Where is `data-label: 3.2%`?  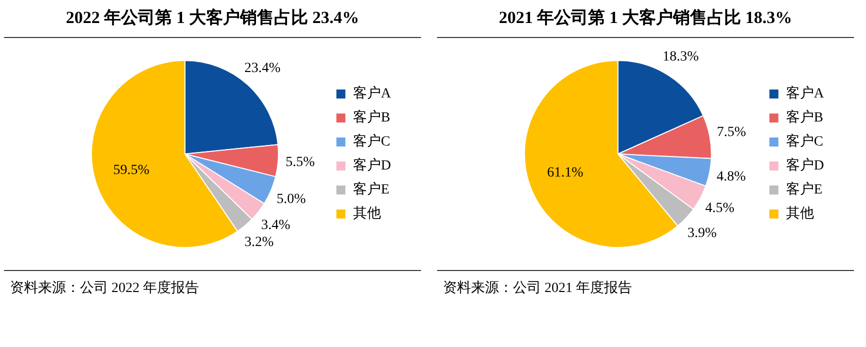 data-label: 3.2% is located at coordinates (259, 242).